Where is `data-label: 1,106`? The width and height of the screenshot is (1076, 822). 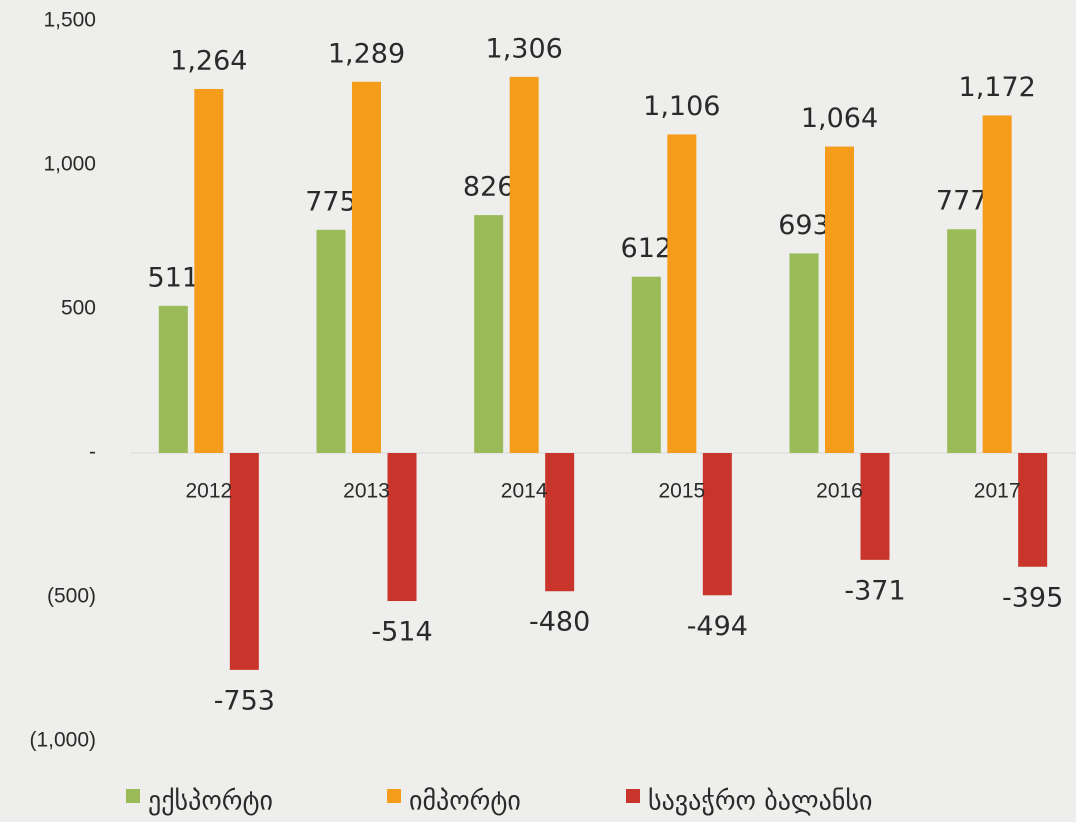 data-label: 1,106 is located at coordinates (681, 106).